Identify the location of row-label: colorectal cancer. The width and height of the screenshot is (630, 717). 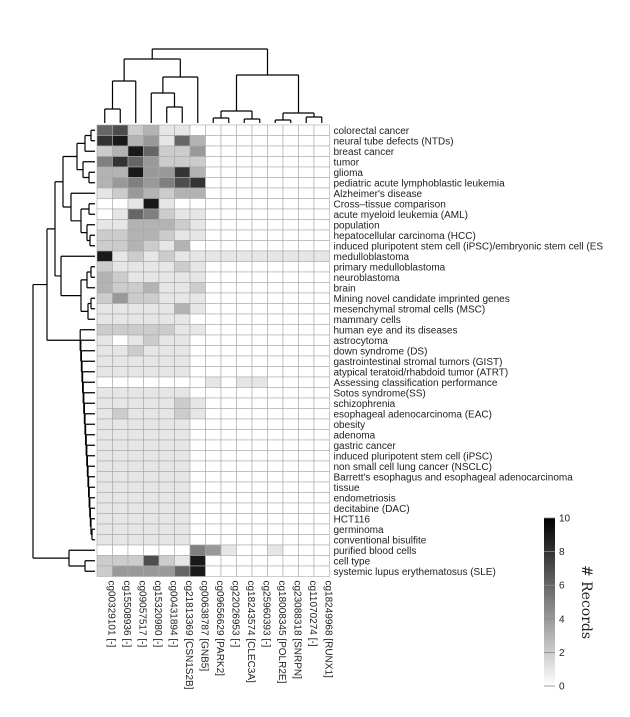
(372, 131).